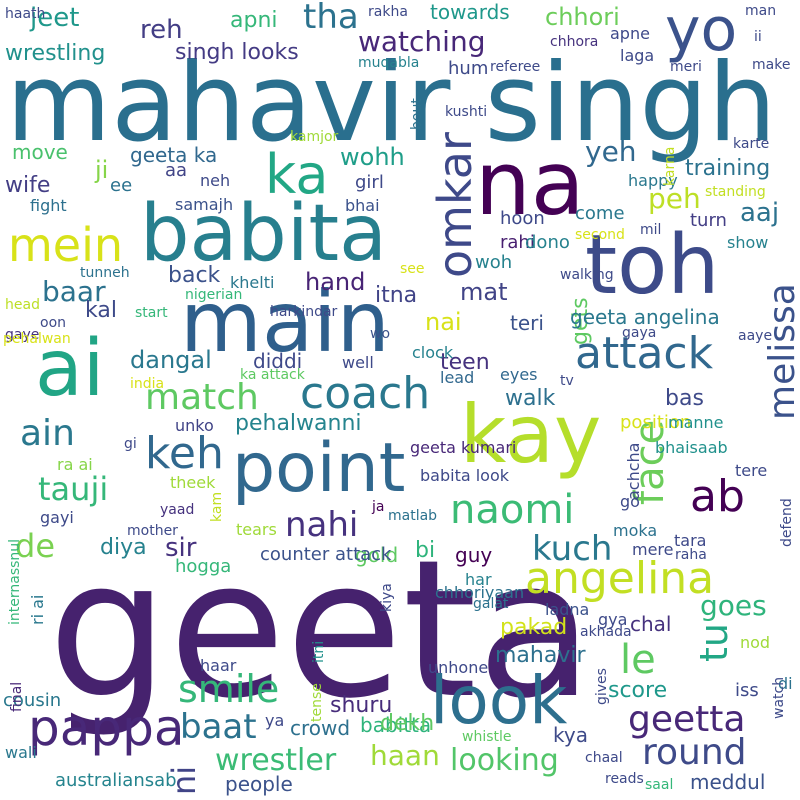 The width and height of the screenshot is (800, 800). Describe the element at coordinates (194, 275) in the screenshot. I see `cloud-word: back` at that location.